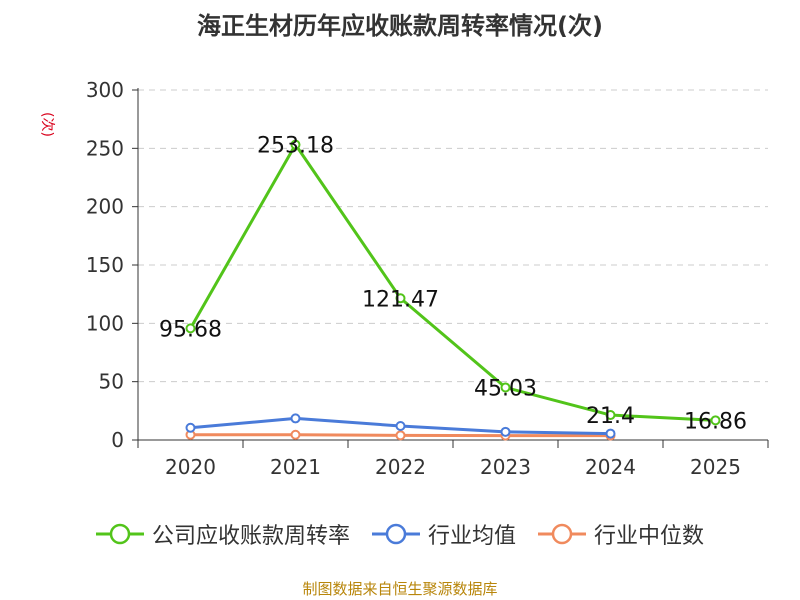  What do you see at coordinates (105, 207) in the screenshot?
I see `y-tick-label: 200` at bounding box center [105, 207].